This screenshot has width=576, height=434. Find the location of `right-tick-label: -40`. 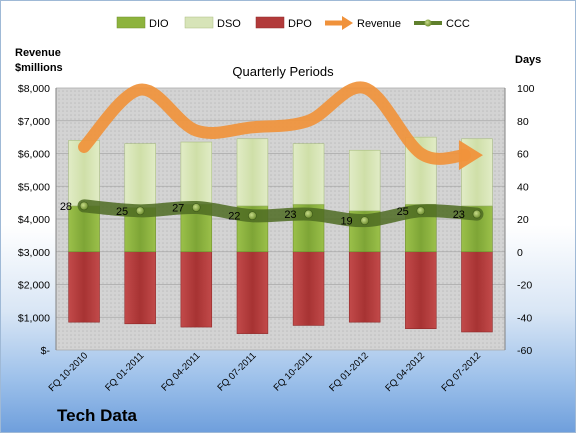

right-tick-label: -40 is located at coordinates (524, 318).